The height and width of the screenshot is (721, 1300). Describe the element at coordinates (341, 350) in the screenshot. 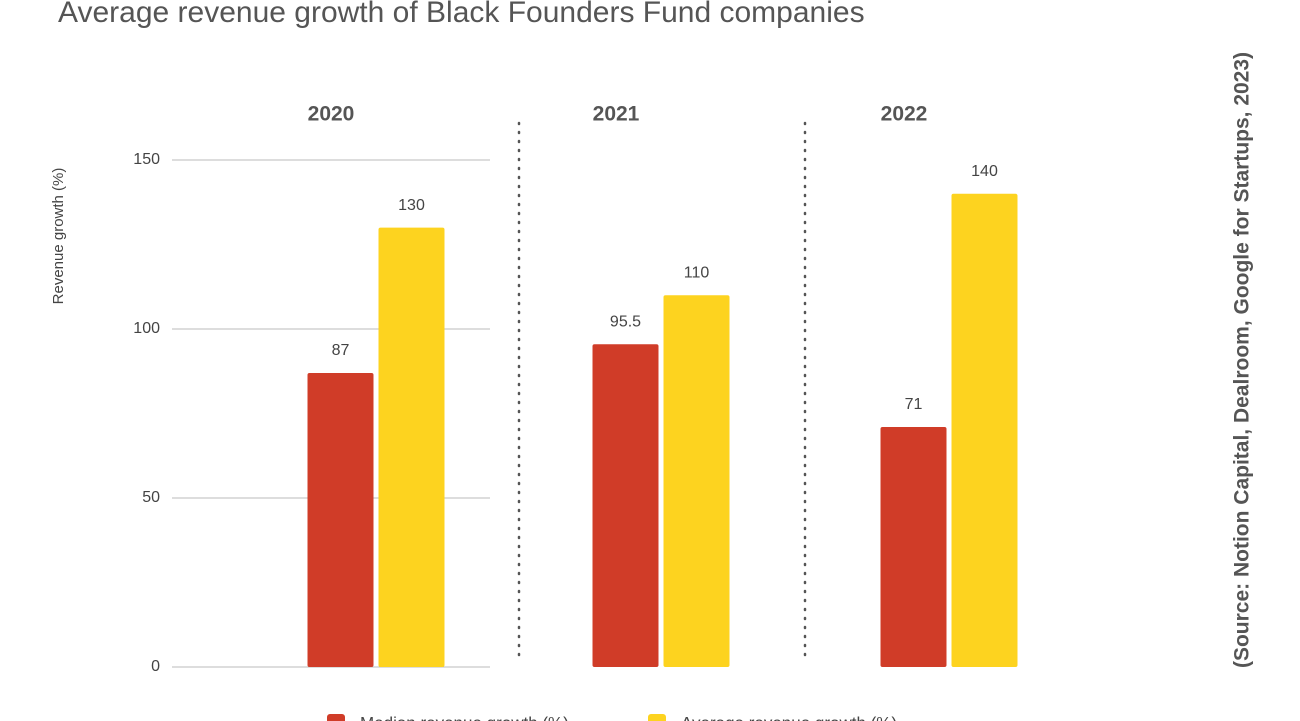

I see `value-label: 87` at that location.